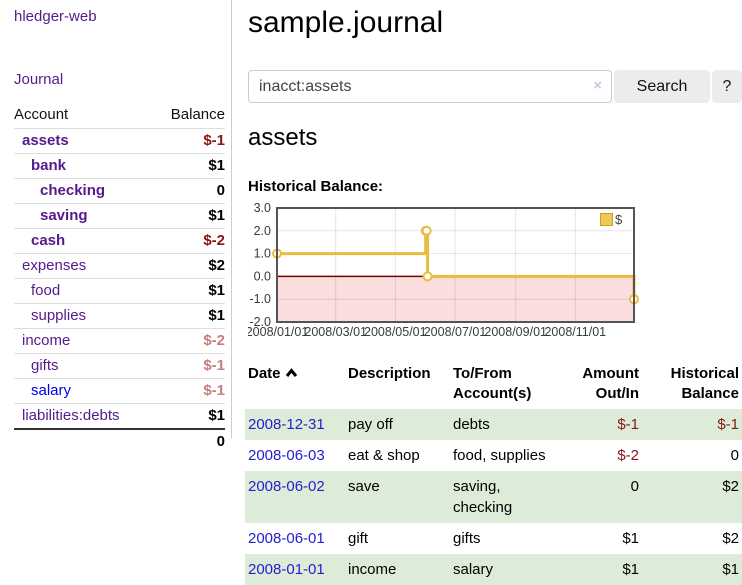  I want to click on account-balance: $2, so click(216, 265).